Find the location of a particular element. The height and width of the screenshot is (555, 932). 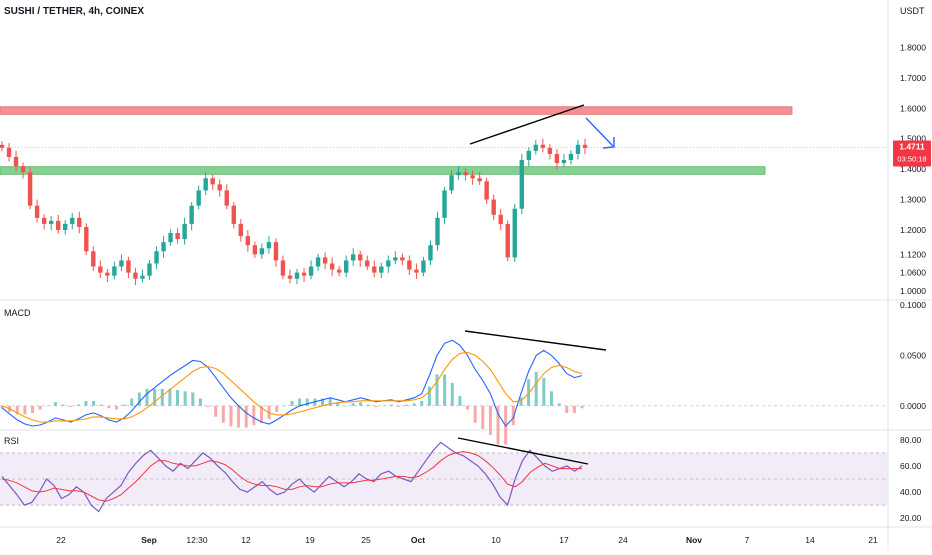

price-tick-label: 1.2000 is located at coordinates (913, 230).